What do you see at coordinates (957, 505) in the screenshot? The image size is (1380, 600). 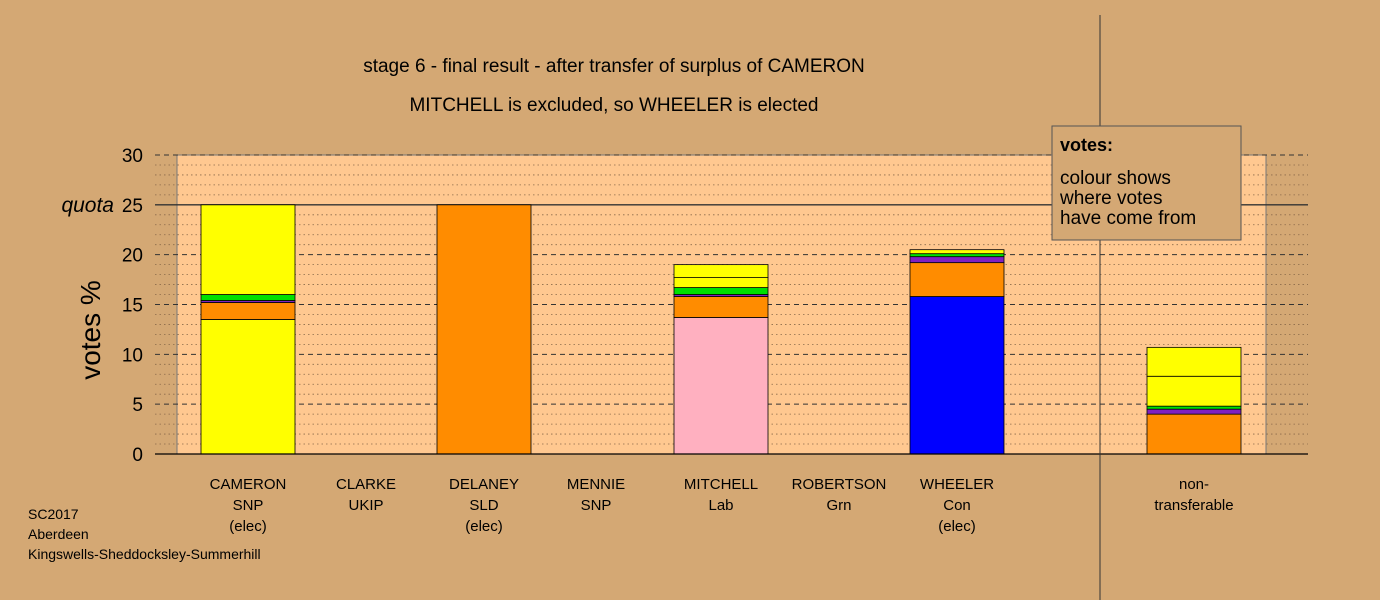 I see `x-tick-label: Con` at bounding box center [957, 505].